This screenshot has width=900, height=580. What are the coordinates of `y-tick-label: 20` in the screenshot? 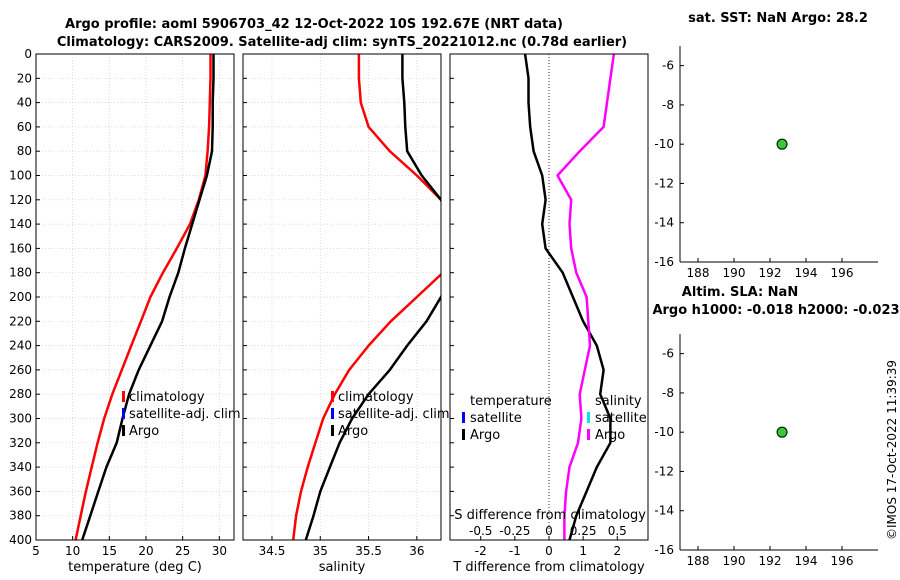 It's located at (24, 78).